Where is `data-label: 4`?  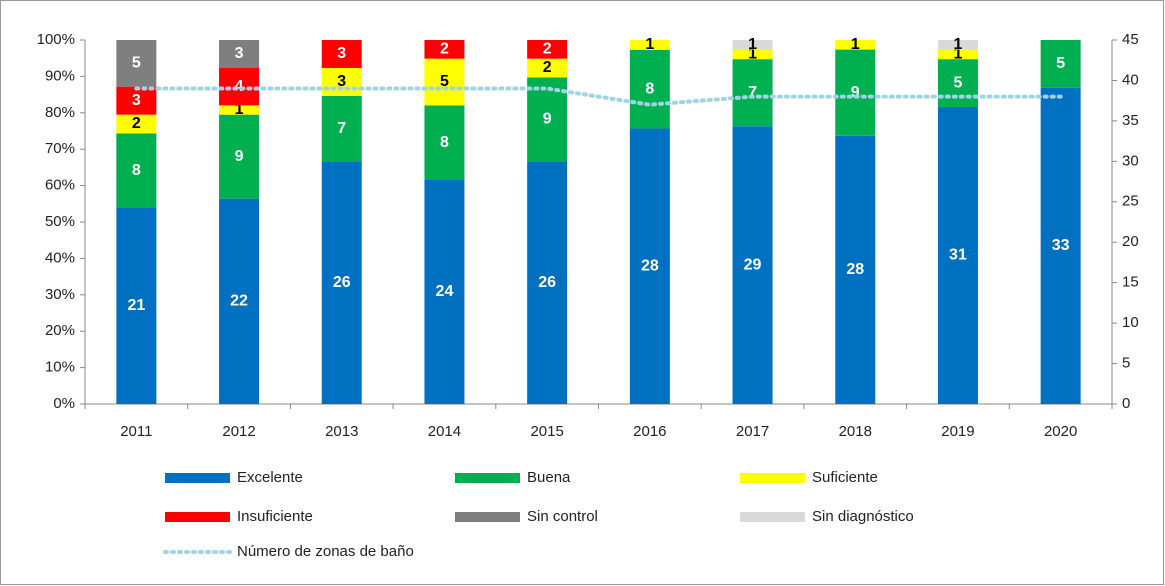 data-label: 4 is located at coordinates (239, 86).